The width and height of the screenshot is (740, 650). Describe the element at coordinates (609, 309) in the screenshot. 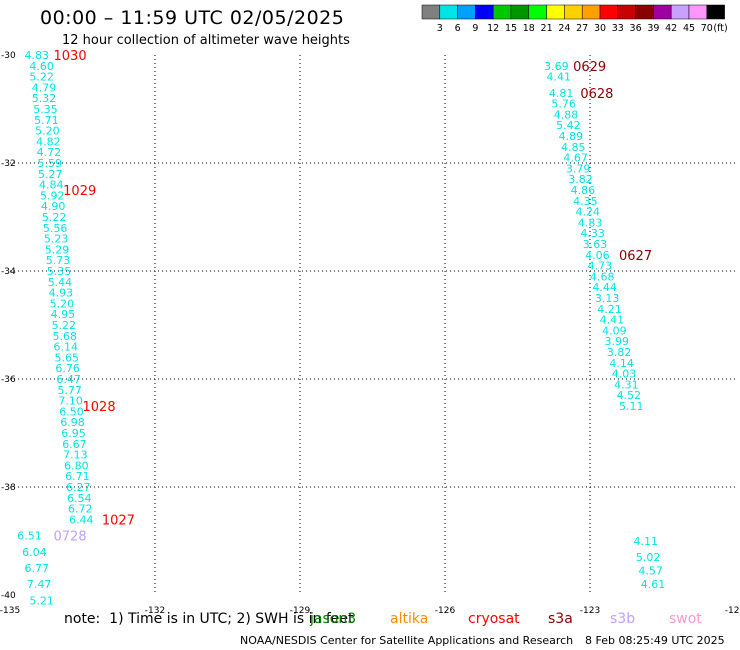

I see `data-point-s3a: 4.21` at that location.